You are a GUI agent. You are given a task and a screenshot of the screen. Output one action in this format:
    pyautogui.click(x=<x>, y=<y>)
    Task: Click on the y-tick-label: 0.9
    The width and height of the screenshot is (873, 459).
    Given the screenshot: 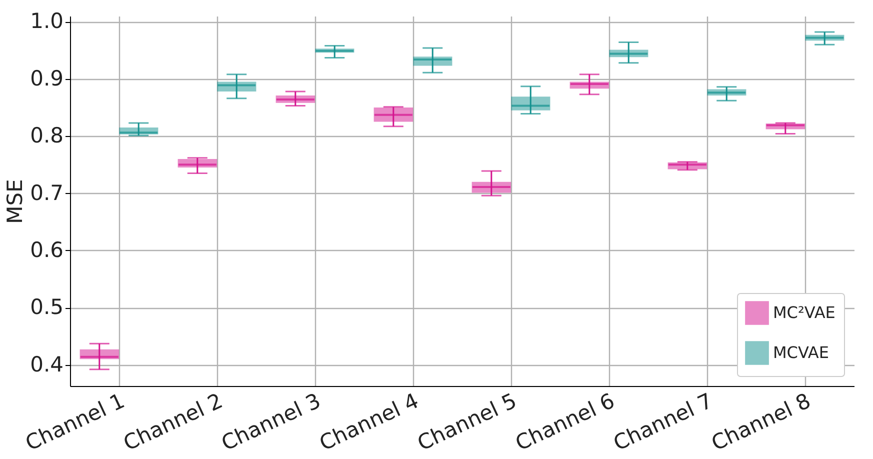 What is the action you would take?
    pyautogui.click(x=47, y=78)
    